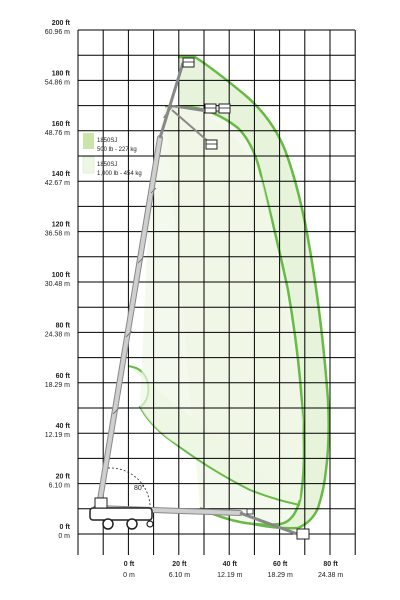  I want to click on x-tick-m-label: 6.10 m, so click(180, 575).